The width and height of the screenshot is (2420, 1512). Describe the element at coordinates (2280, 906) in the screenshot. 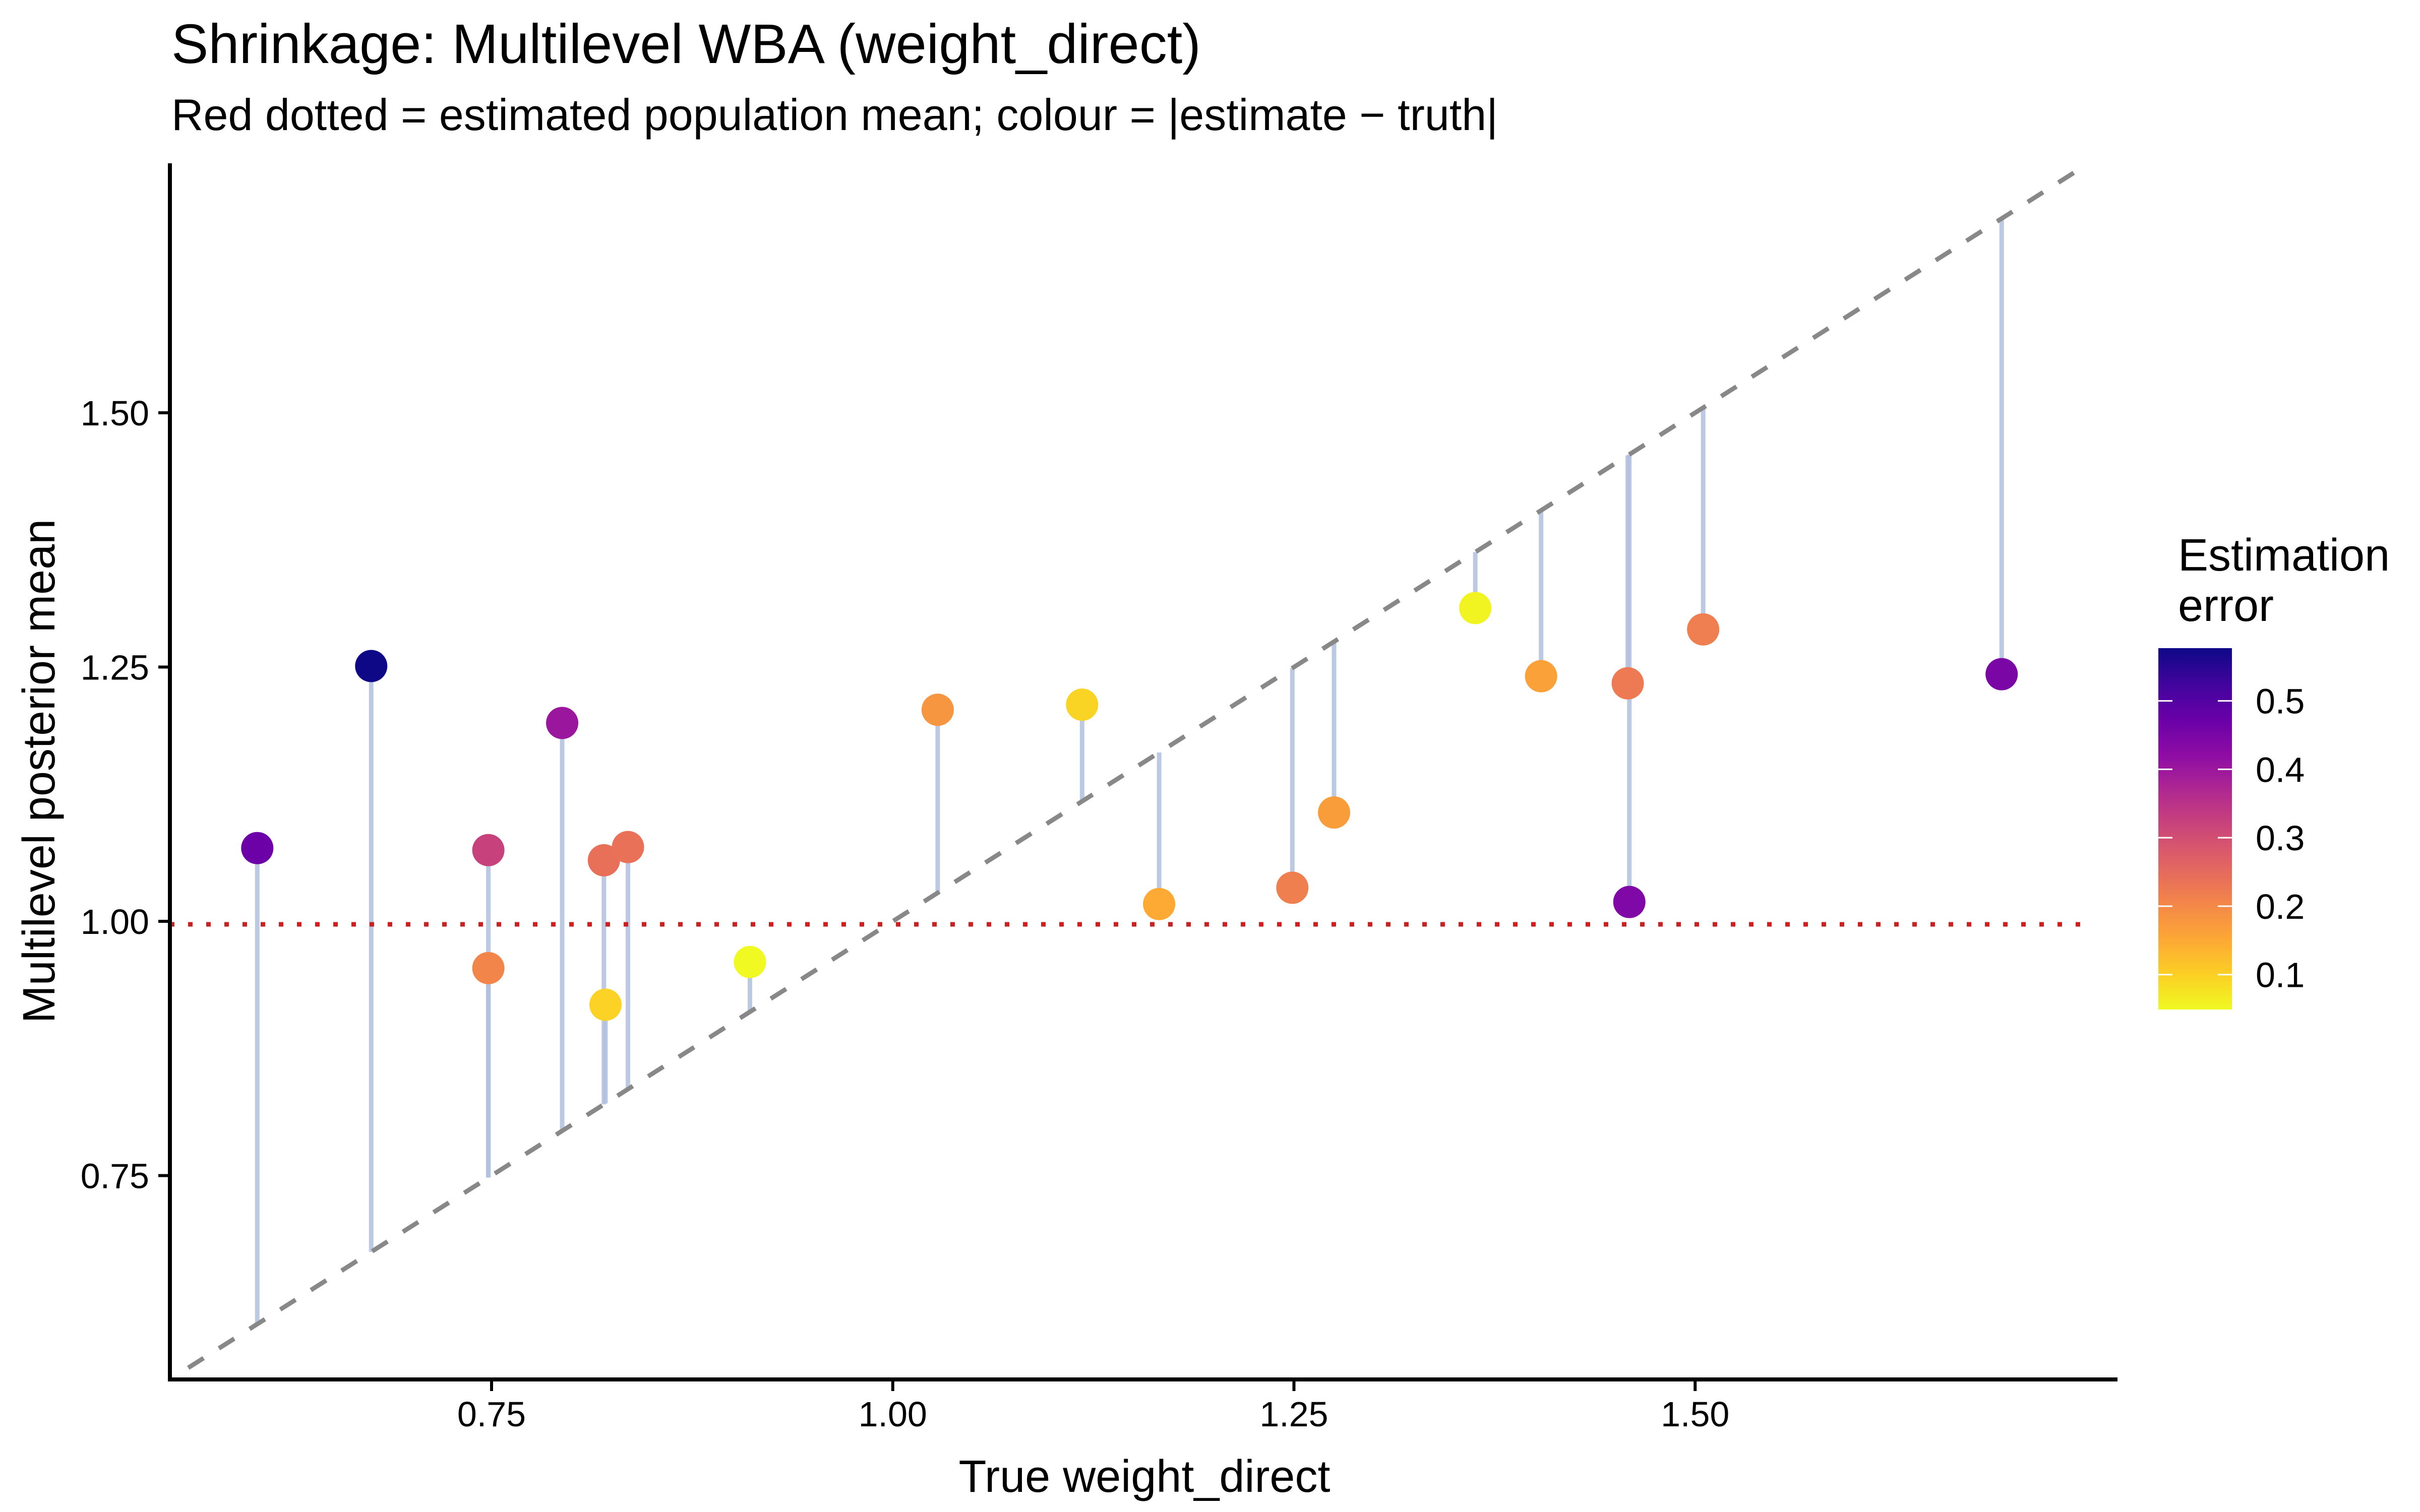

I see `colorbar-tick-label: 0.2` at that location.